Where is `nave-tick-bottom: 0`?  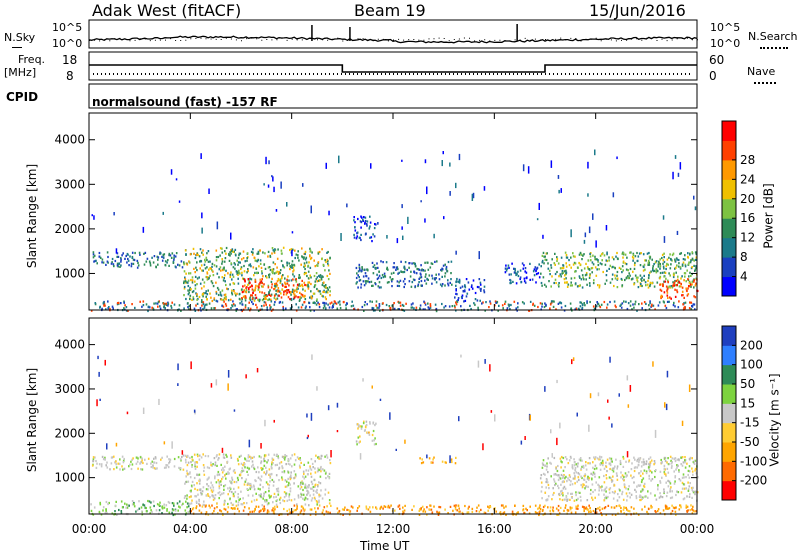 nave-tick-bottom: 0 is located at coordinates (713, 76).